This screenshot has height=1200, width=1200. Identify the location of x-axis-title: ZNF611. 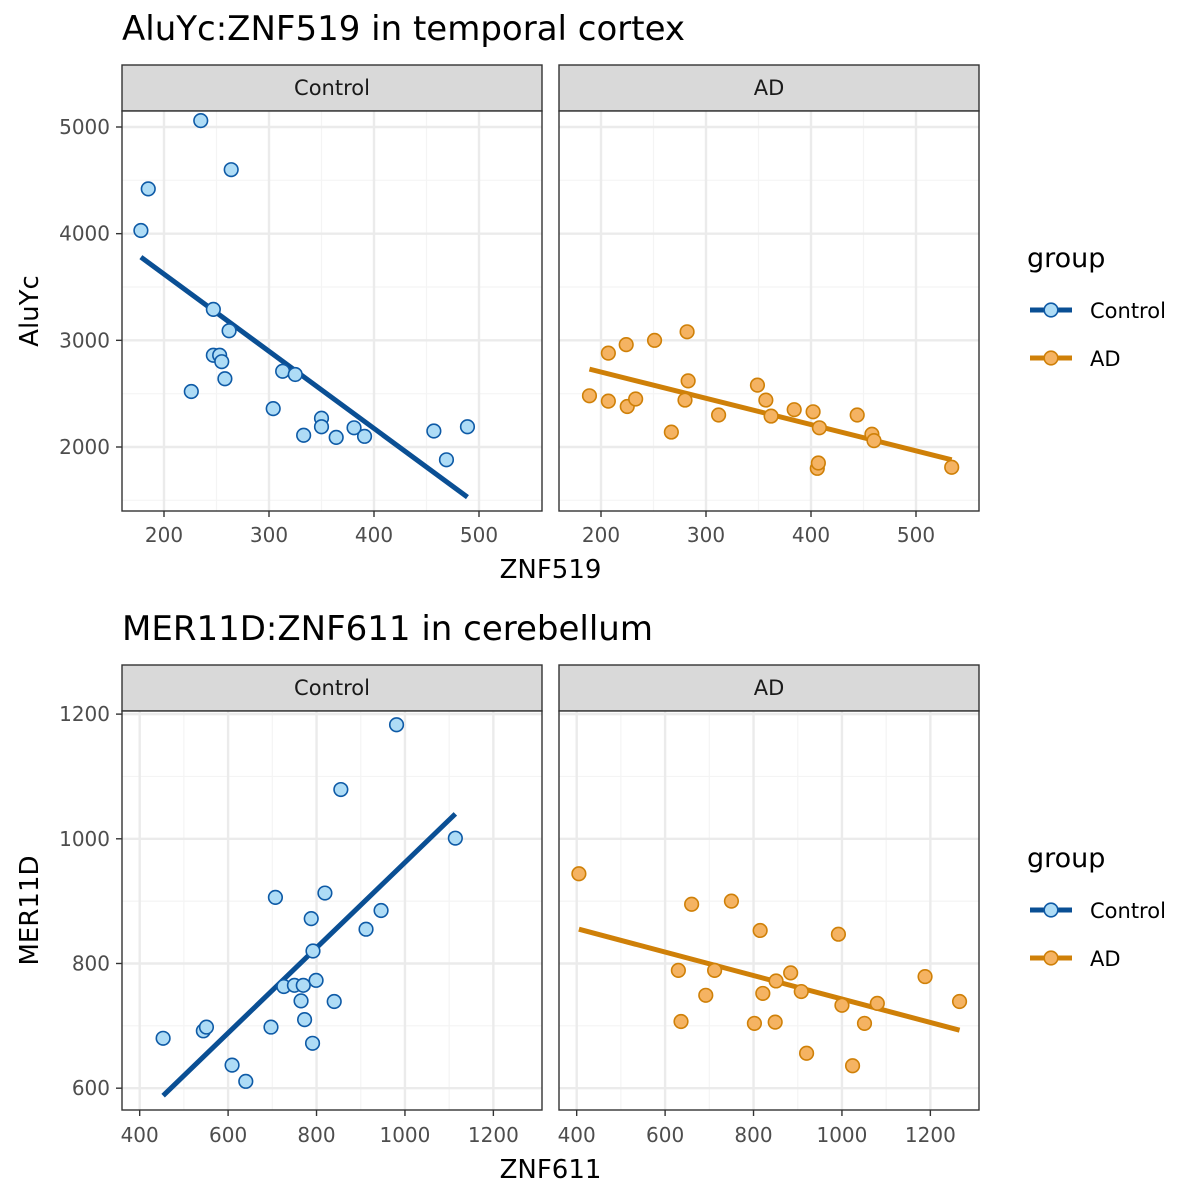
(551, 1170).